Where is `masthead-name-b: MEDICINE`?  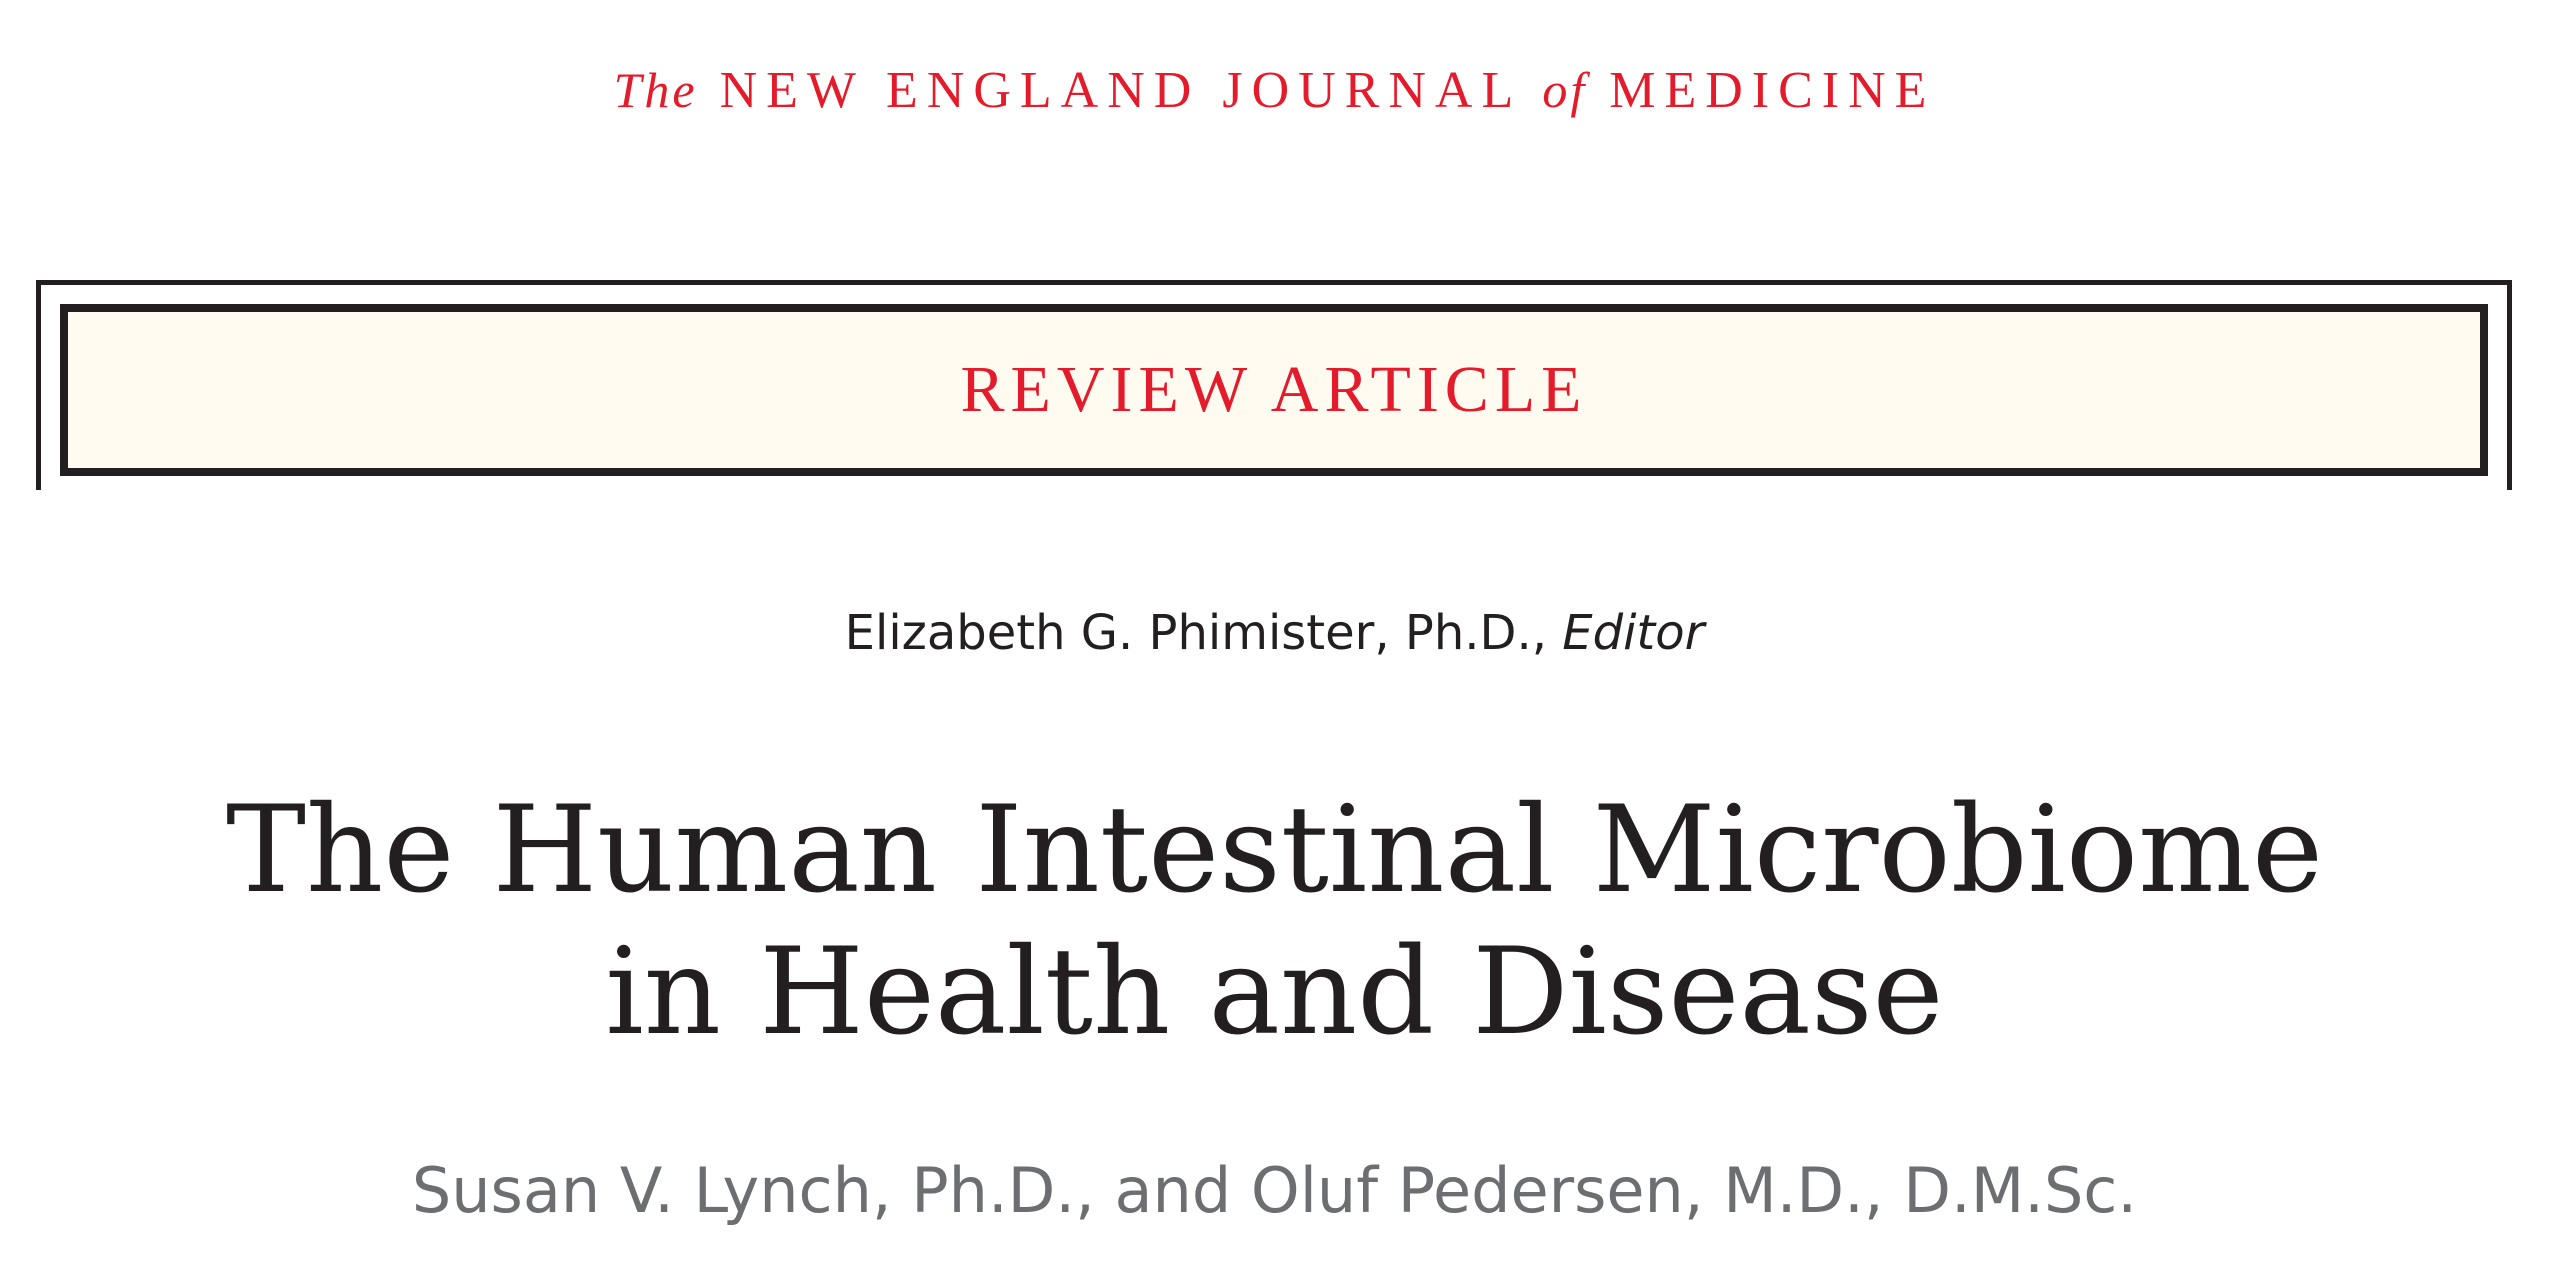 masthead-name-b: MEDICINE is located at coordinates (1772, 90).